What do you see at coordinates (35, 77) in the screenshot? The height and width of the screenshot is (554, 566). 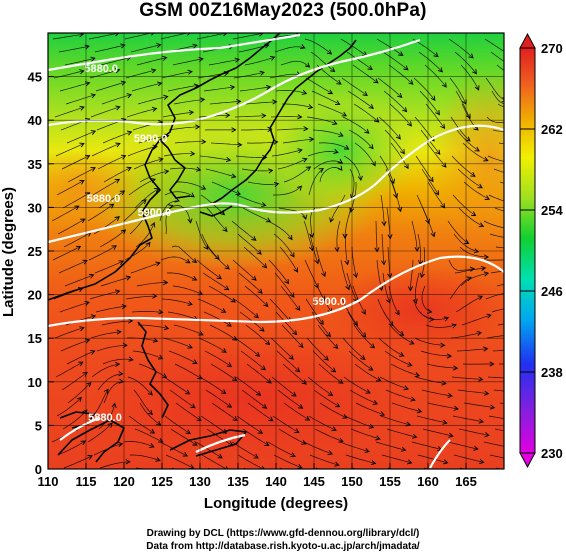 I see `lat-tick-label: 45` at bounding box center [35, 77].